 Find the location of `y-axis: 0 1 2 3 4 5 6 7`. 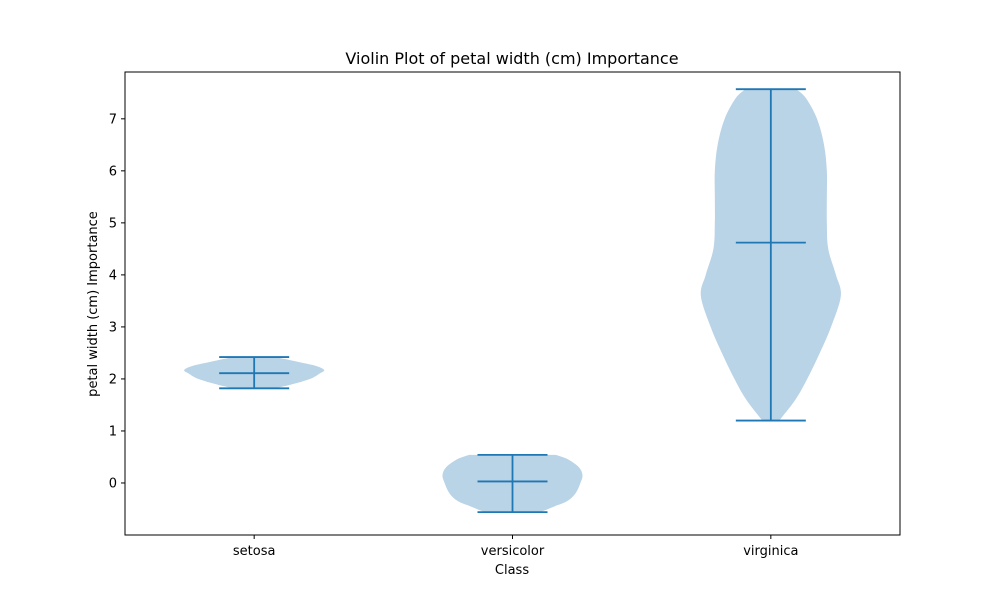

y-axis: 0 1 2 3 4 5 6 7 is located at coordinates (117, 301).